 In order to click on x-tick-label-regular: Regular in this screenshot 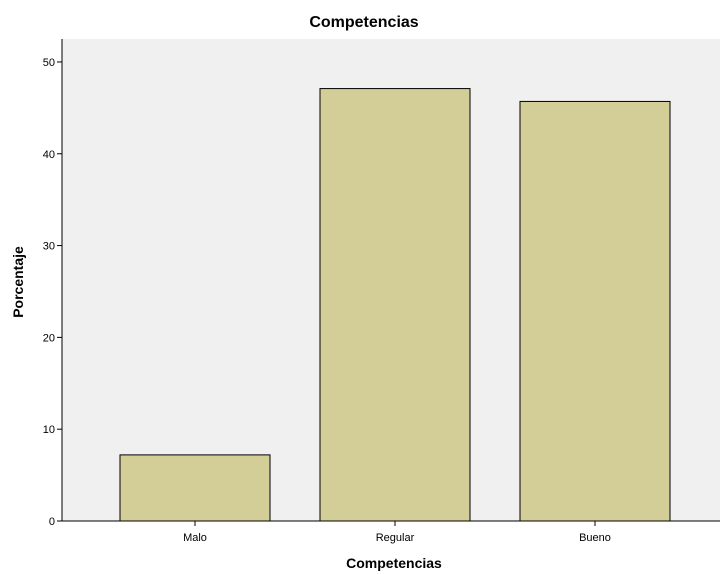, I will do `click(395, 538)`.